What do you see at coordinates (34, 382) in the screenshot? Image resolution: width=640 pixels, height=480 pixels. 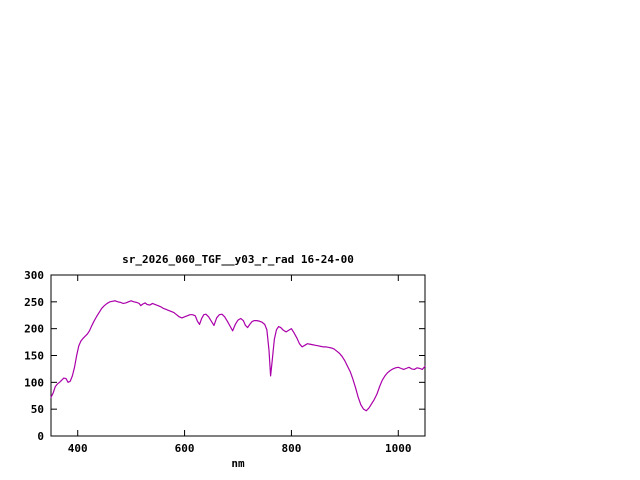 I see `y-tick-label: 100` at bounding box center [34, 382].